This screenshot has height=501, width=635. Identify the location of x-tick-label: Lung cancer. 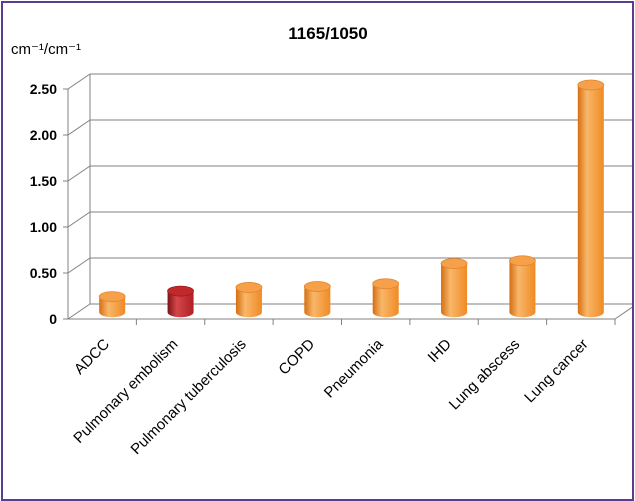
(556, 371).